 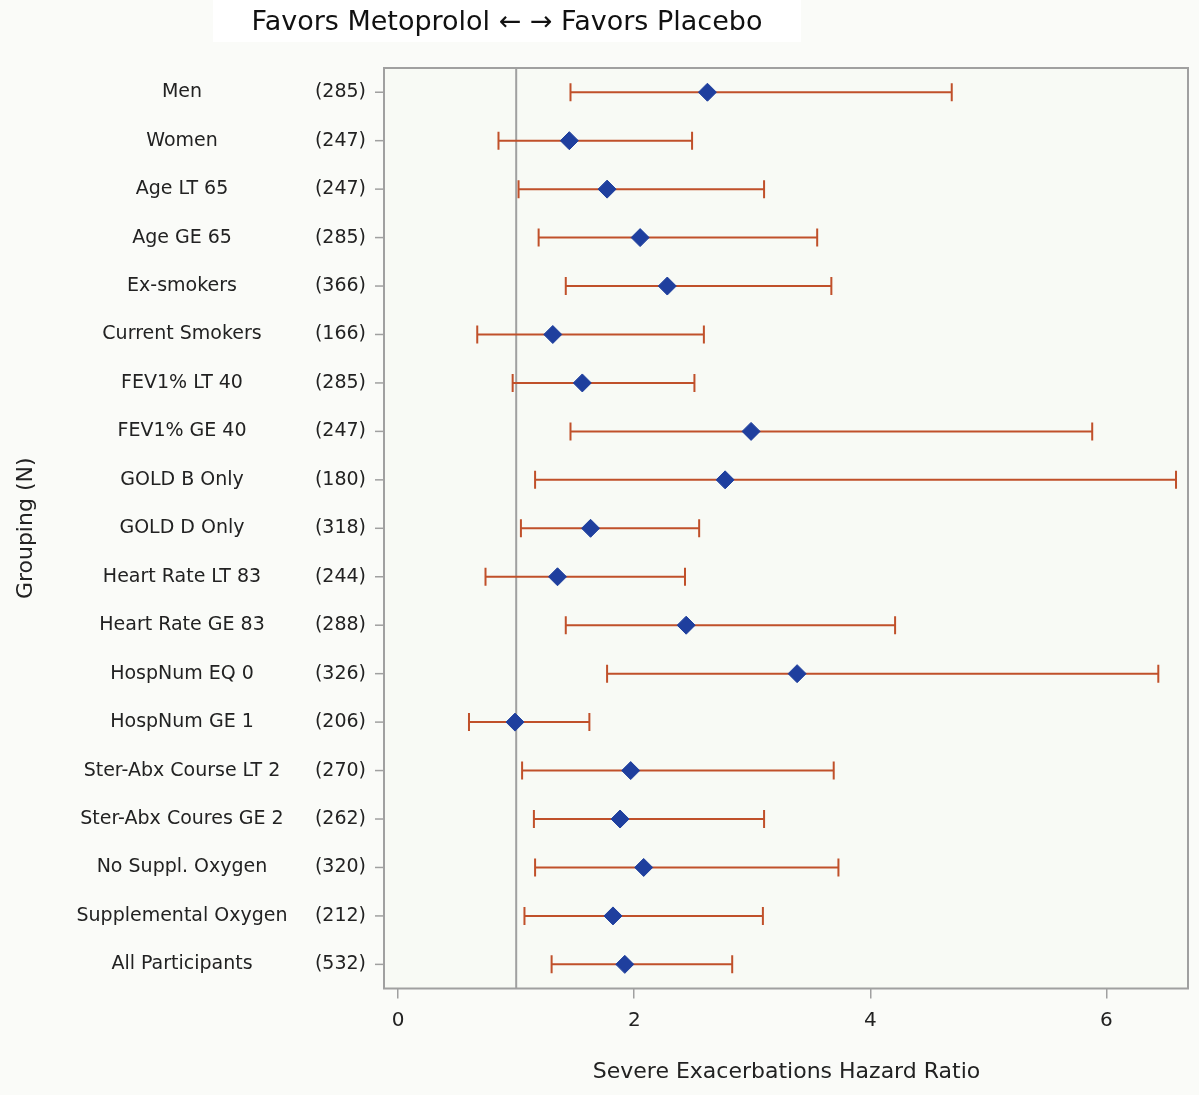 What do you see at coordinates (340, 477) in the screenshot?
I see `y2-tick-label: (180)` at bounding box center [340, 477].